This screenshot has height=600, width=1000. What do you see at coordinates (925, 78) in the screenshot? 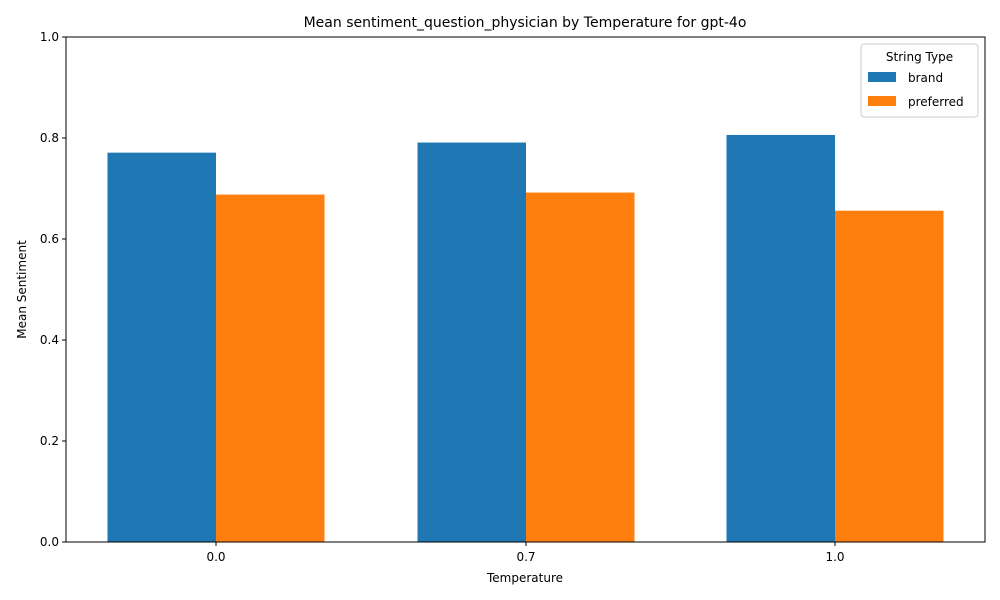
I see `legend-label-brand: brand` at bounding box center [925, 78].